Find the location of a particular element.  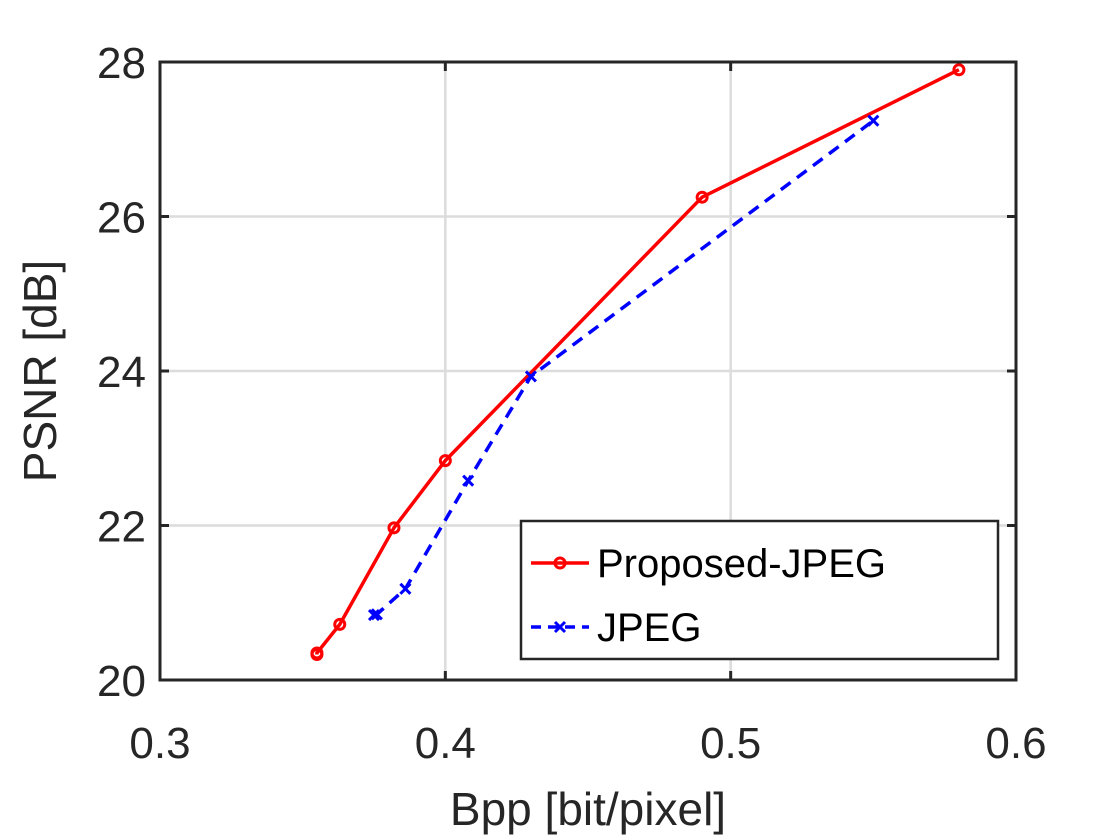

x-tick-label: 0.4 is located at coordinates (445, 743).